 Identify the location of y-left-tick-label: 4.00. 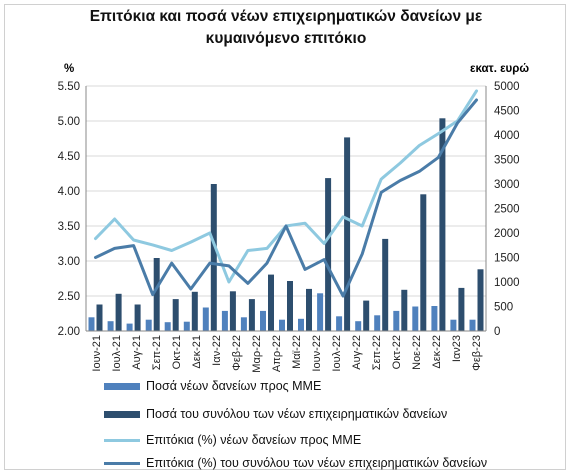
(69, 192).